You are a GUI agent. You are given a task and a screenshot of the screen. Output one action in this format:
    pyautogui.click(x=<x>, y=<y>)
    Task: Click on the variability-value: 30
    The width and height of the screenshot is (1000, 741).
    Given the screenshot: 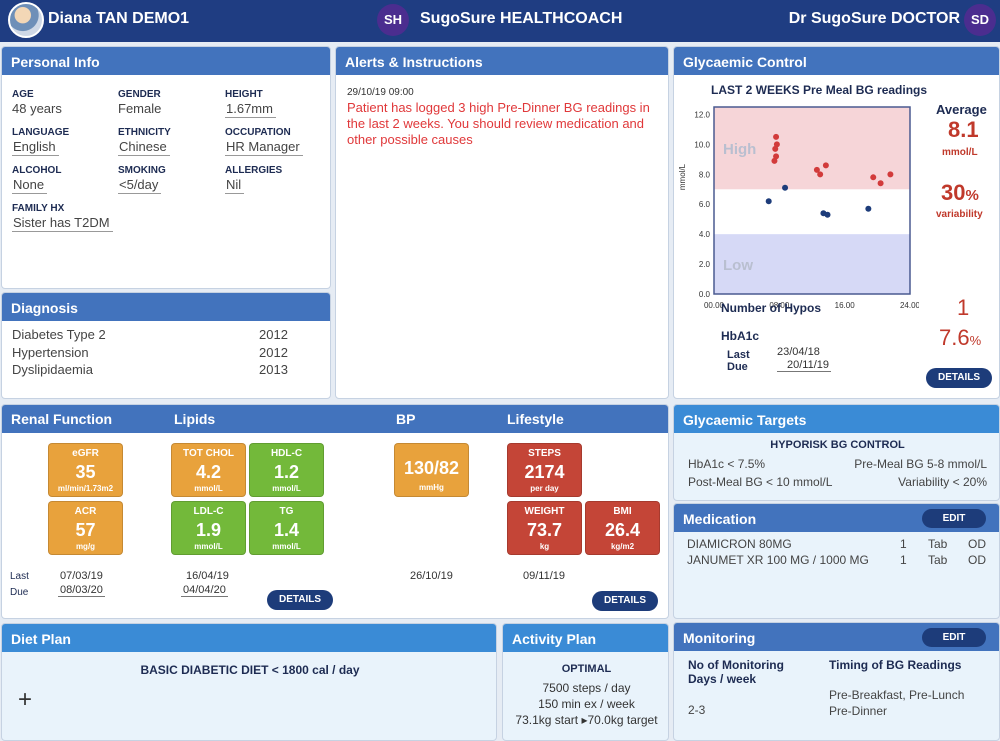 What is the action you would take?
    pyautogui.click(x=953, y=192)
    